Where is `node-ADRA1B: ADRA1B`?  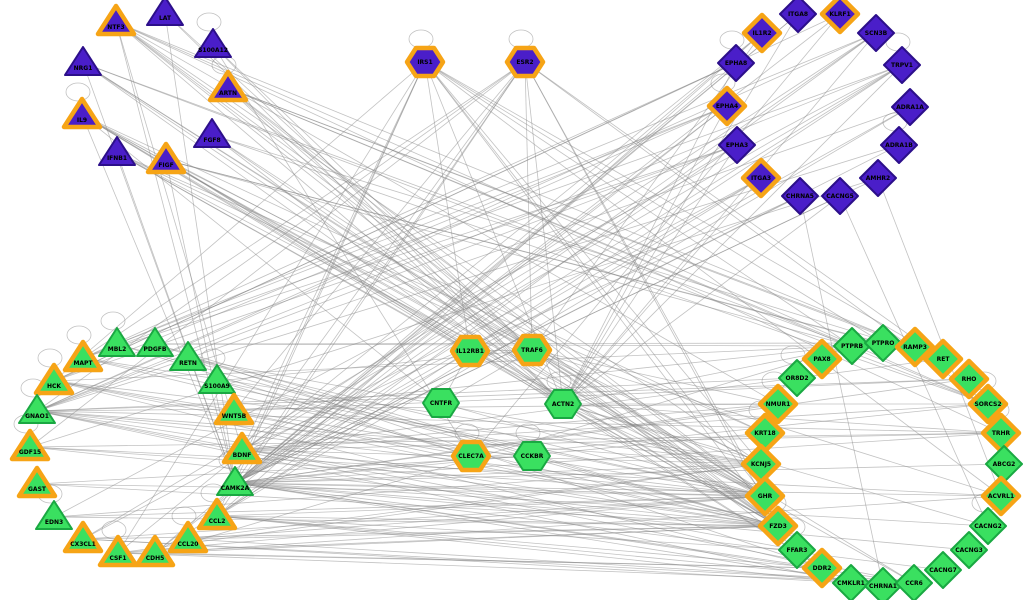
node-ADRA1B: ADRA1B is located at coordinates (899, 145).